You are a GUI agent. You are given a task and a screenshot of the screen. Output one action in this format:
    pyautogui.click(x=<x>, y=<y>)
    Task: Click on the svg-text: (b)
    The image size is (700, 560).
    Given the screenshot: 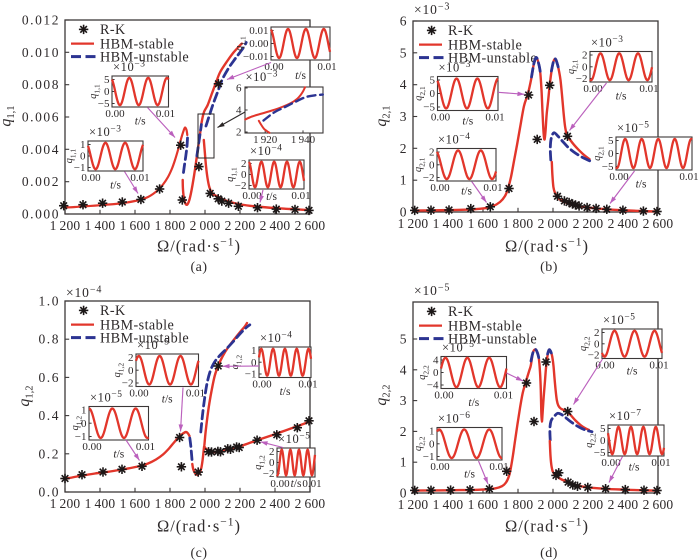 What is the action you would take?
    pyautogui.click(x=549, y=267)
    